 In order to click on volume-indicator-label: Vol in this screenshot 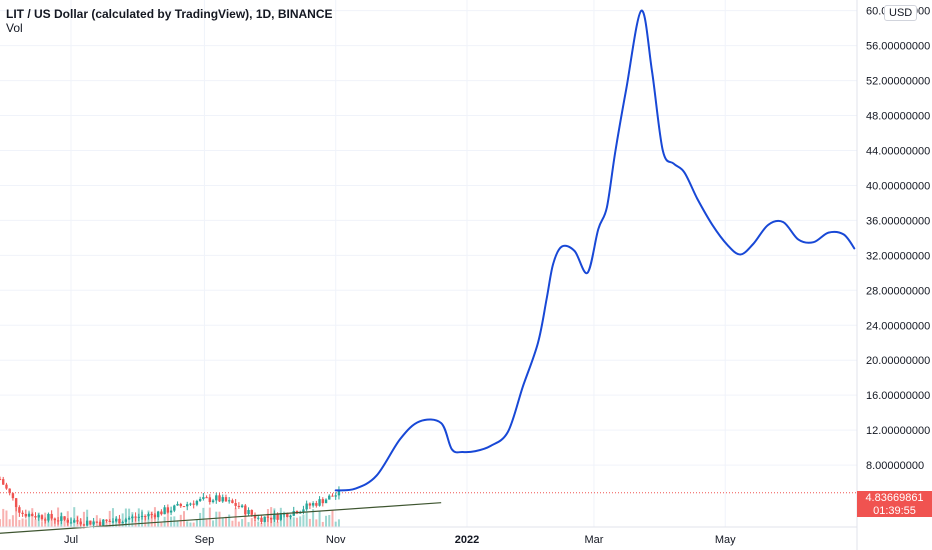, I will do `click(14, 28)`.